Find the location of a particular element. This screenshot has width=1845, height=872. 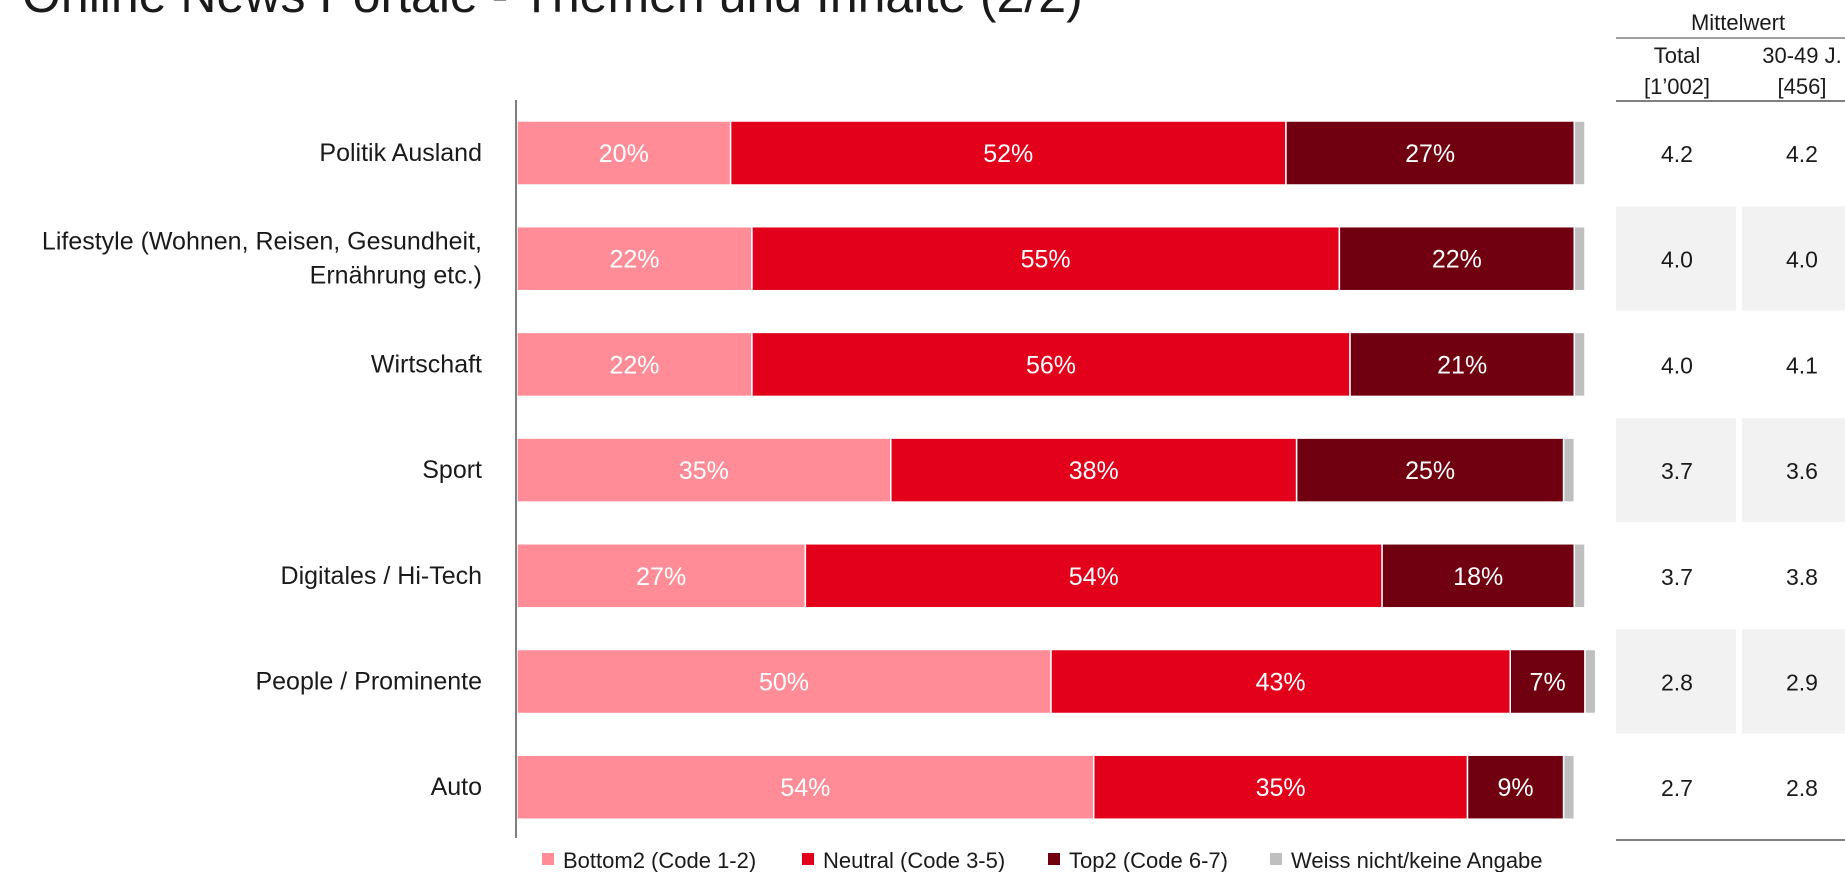

legend-label: Top2 (Code 6-7) is located at coordinates (1148, 860).